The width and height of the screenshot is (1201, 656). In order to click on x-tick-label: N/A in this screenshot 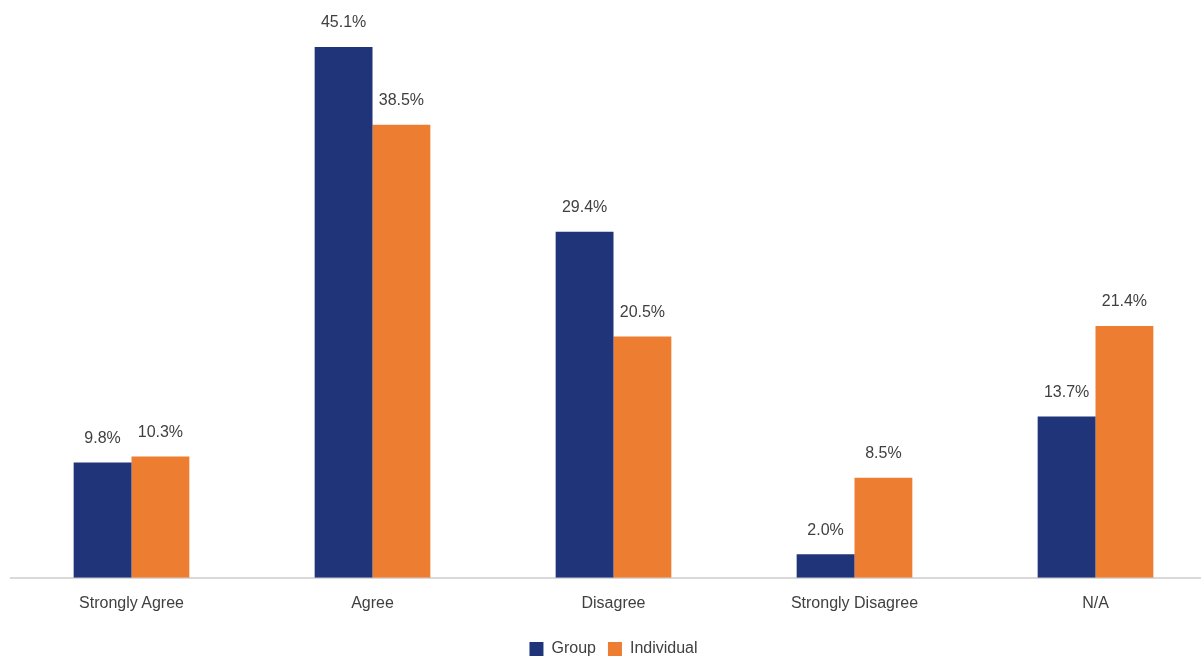, I will do `click(1096, 602)`.